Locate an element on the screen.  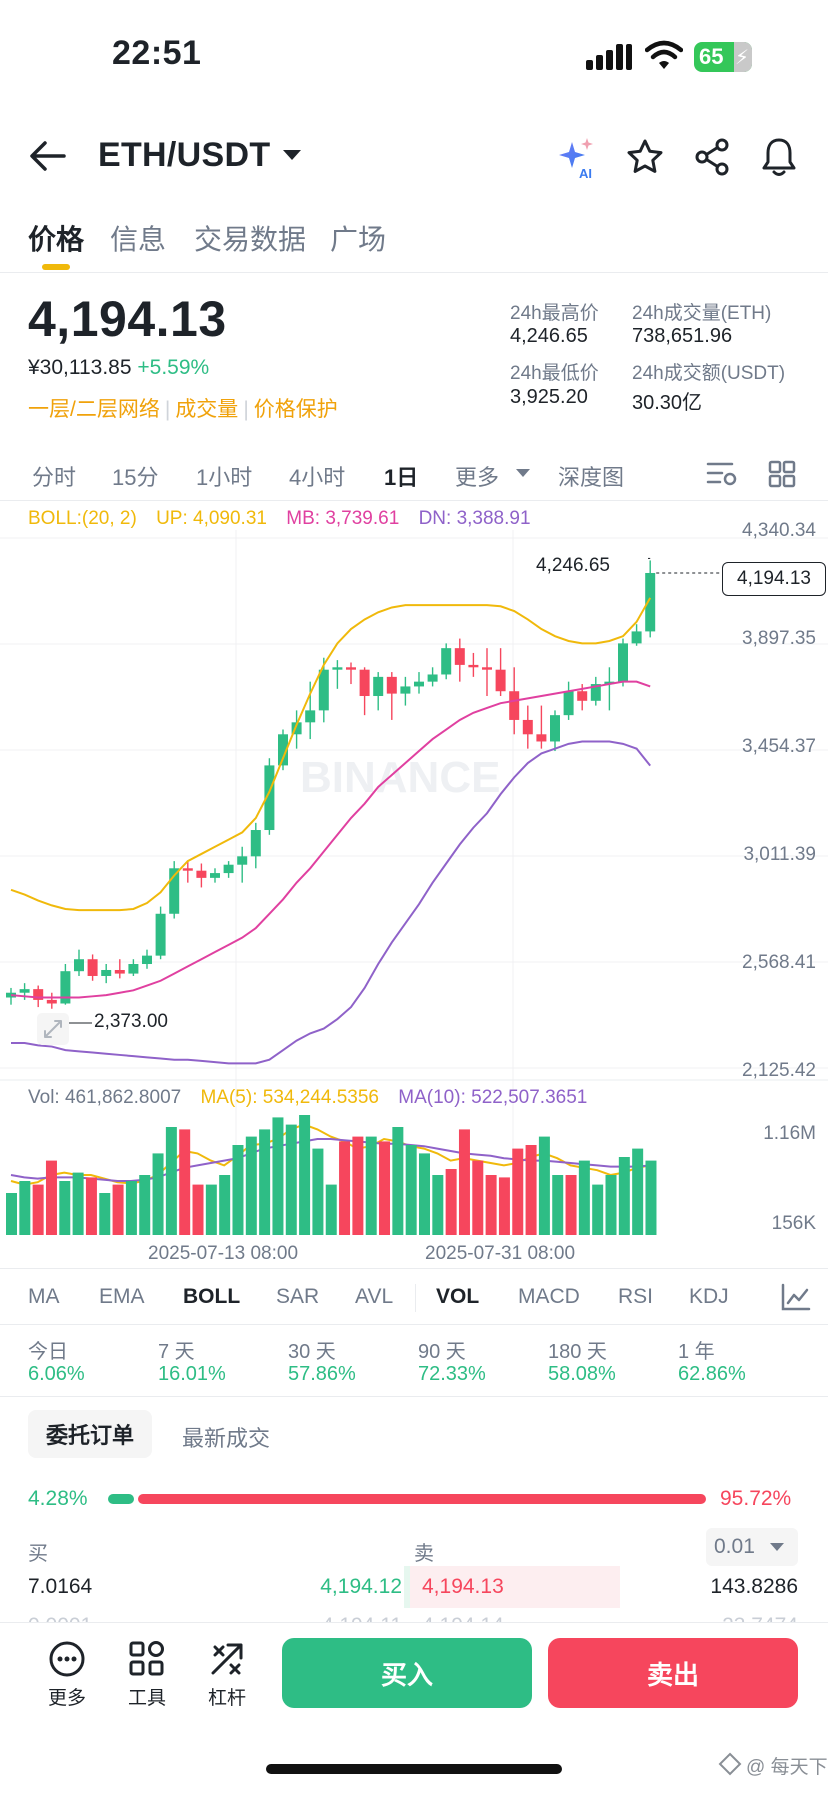
current-price-tag: 4,194.13 is located at coordinates (774, 579).